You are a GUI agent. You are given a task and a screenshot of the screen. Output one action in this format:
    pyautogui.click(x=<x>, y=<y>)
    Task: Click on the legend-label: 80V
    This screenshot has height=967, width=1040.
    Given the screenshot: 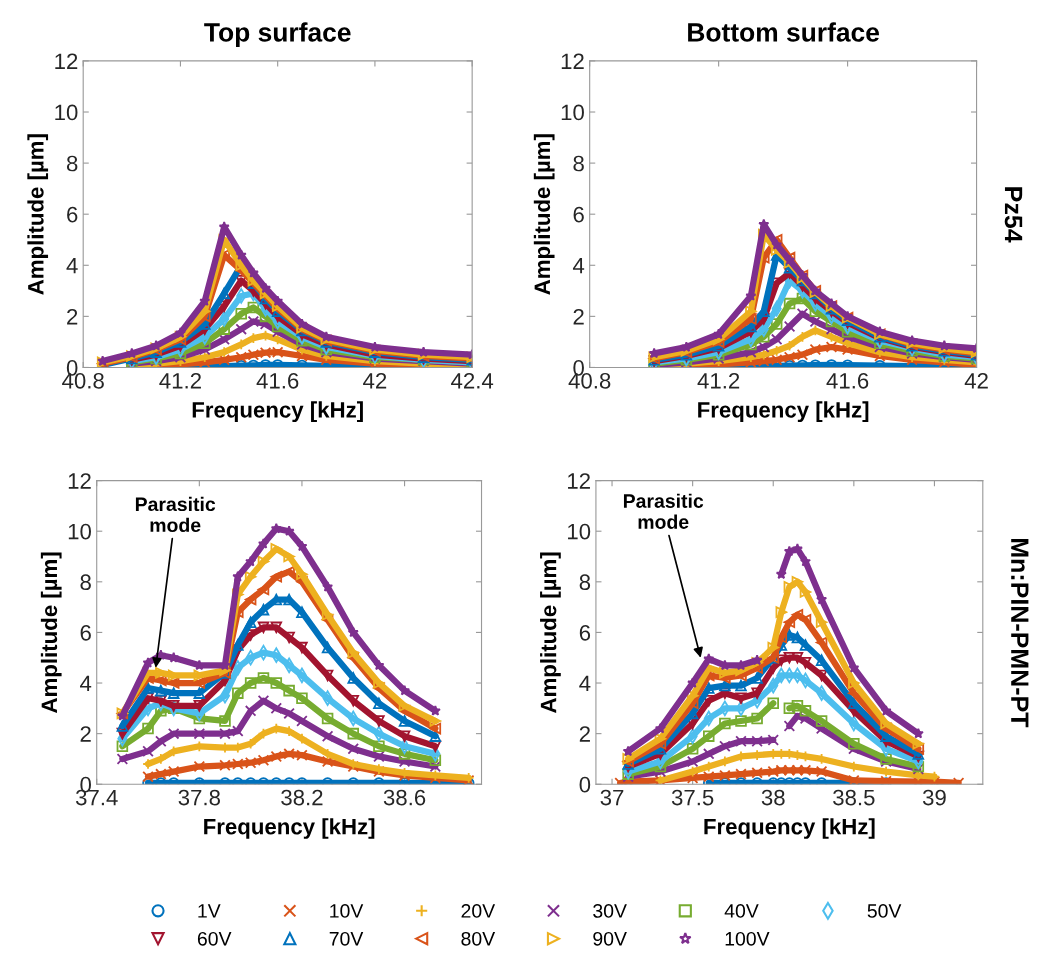 What is the action you would take?
    pyautogui.click(x=478, y=938)
    